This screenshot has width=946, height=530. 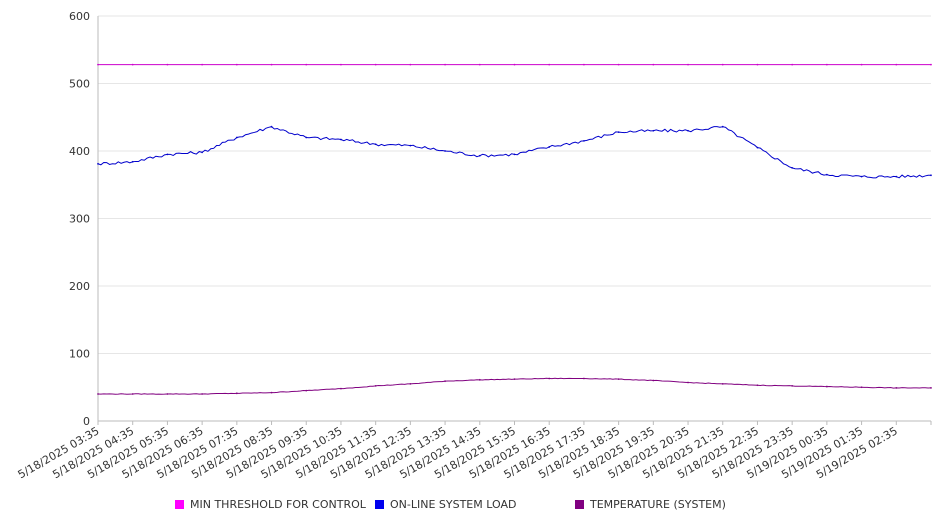 What do you see at coordinates (79, 84) in the screenshot?
I see `y-tick-label-500: 500` at bounding box center [79, 84].